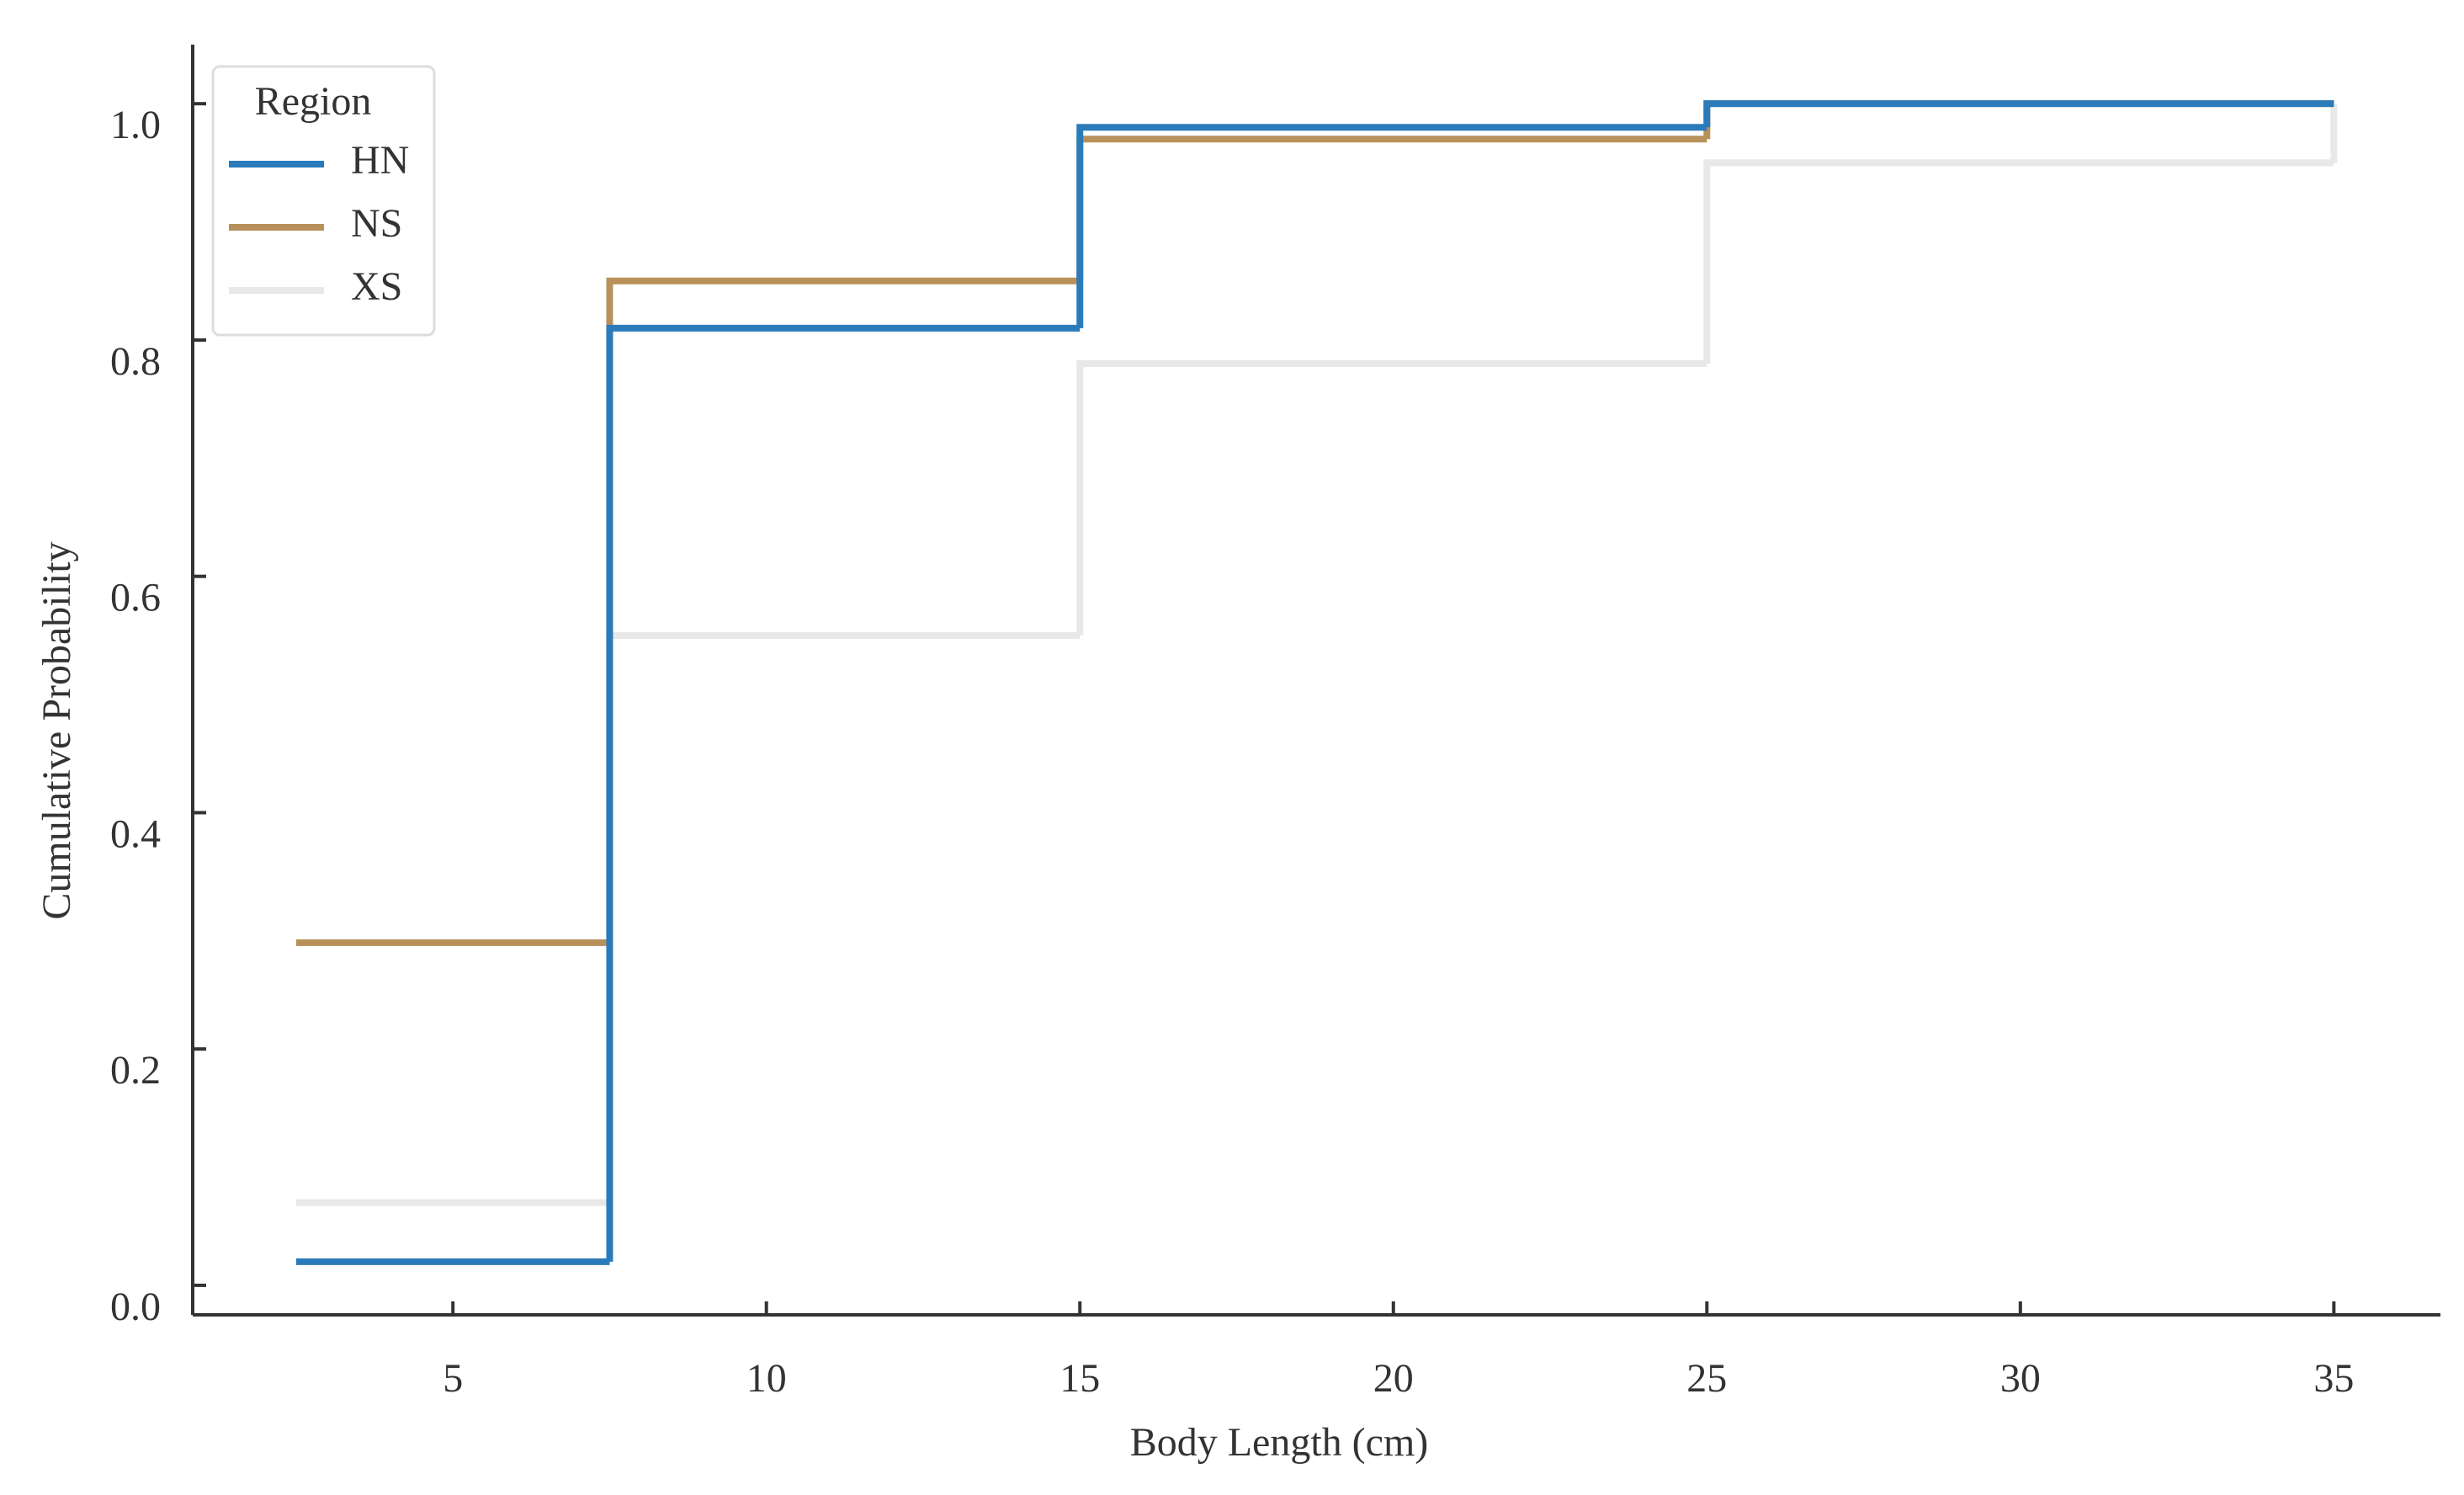 The height and width of the screenshot is (1495, 2464). I want to click on y-tick-label: 0.0, so click(135, 1307).